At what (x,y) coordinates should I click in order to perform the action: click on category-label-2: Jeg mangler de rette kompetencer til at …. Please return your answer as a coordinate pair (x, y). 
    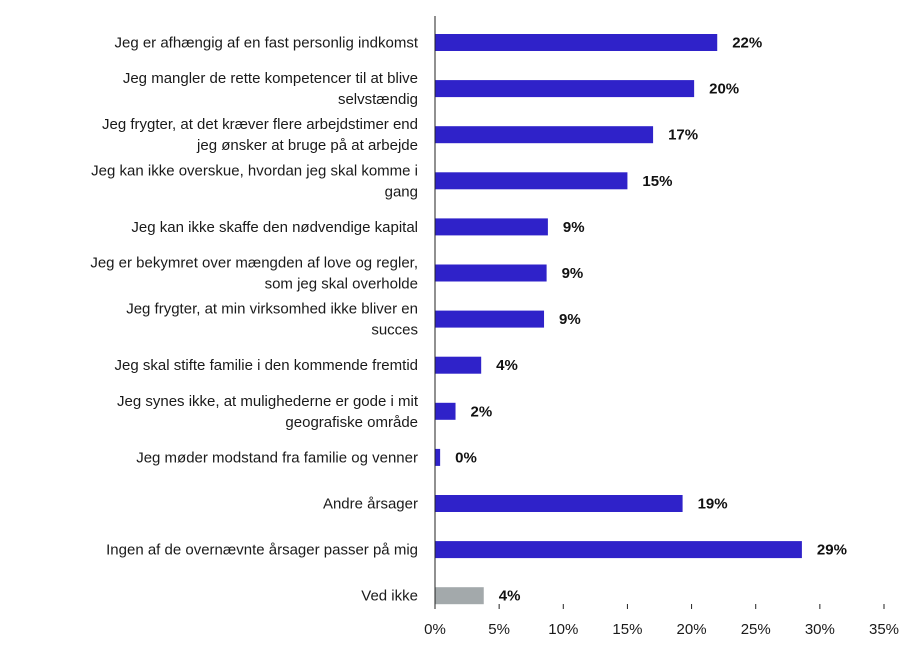
    Looking at the image, I should click on (270, 89).